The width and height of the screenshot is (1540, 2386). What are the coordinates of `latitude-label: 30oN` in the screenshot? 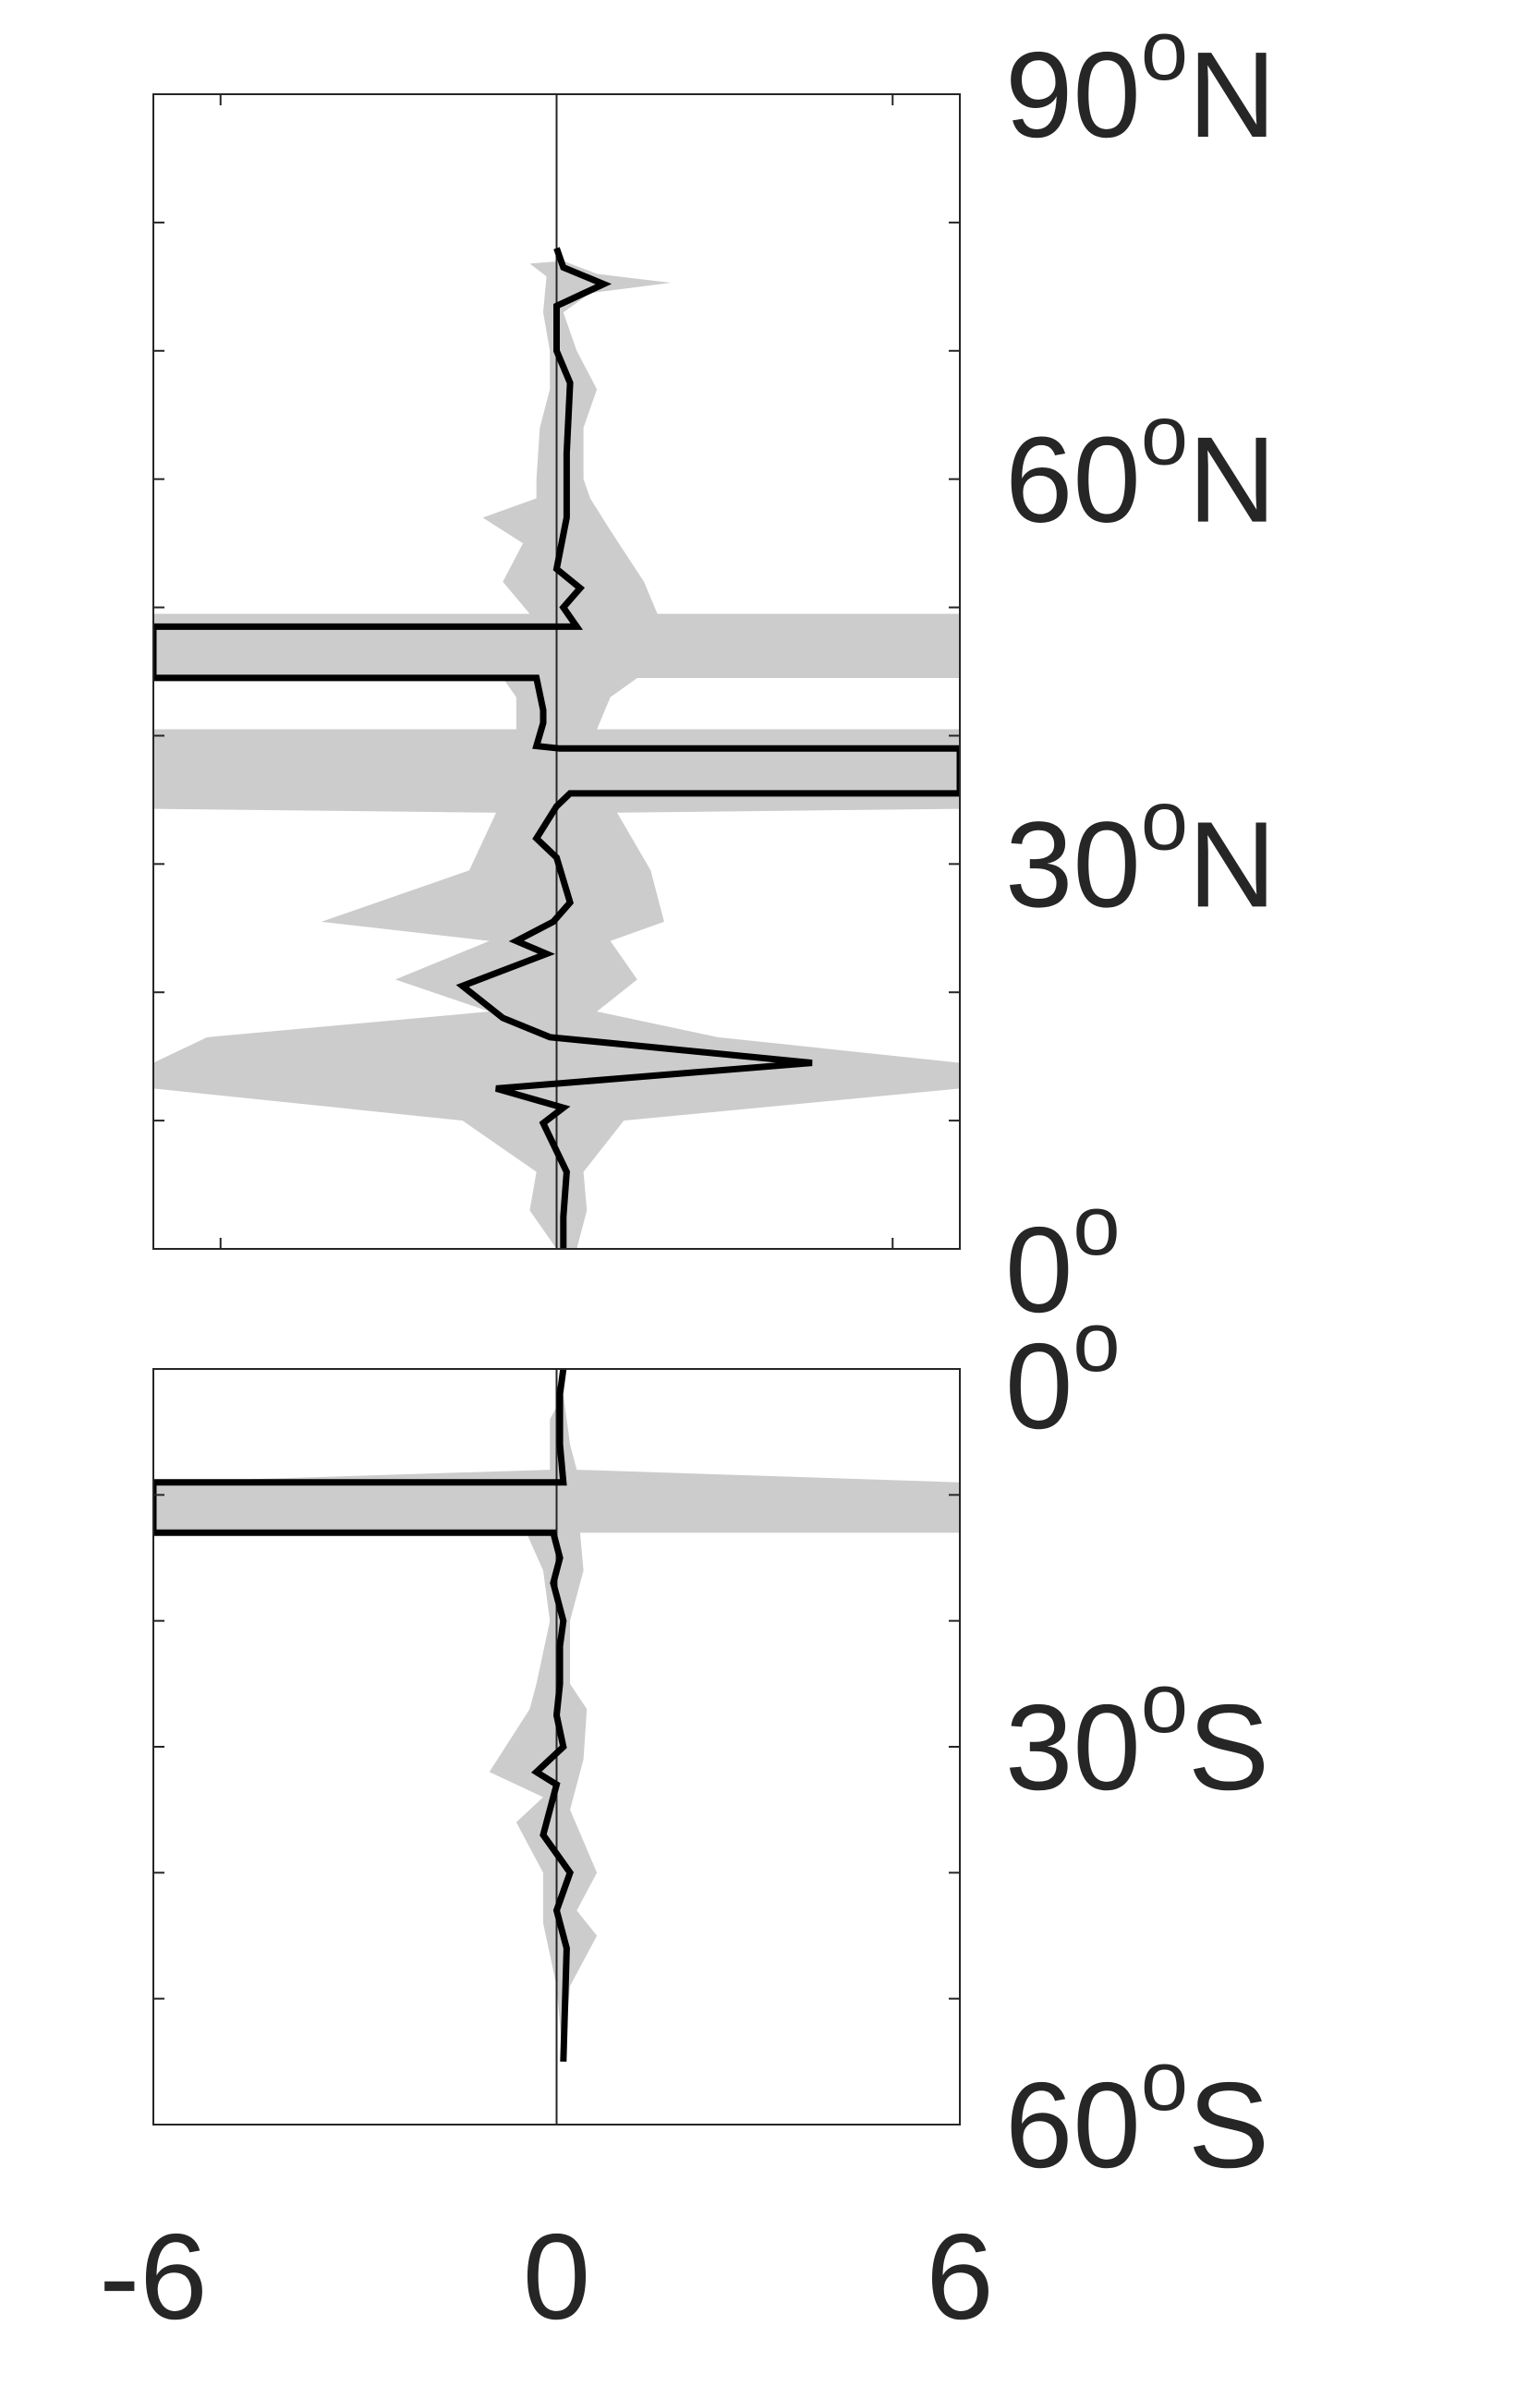 It's located at (1141, 852).